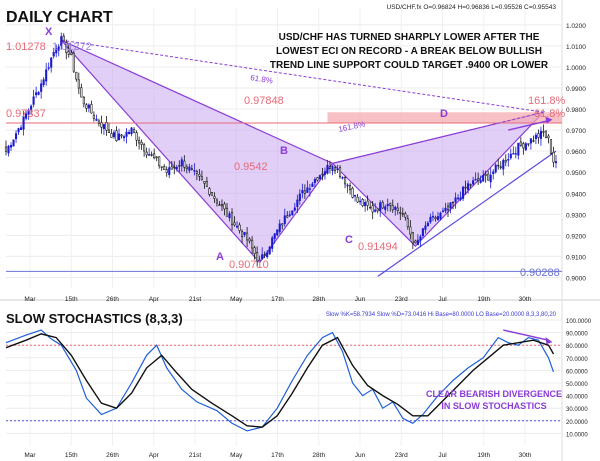  What do you see at coordinates (549, 114) in the screenshot?
I see `label-fib-618-right: 61.8%` at bounding box center [549, 114].